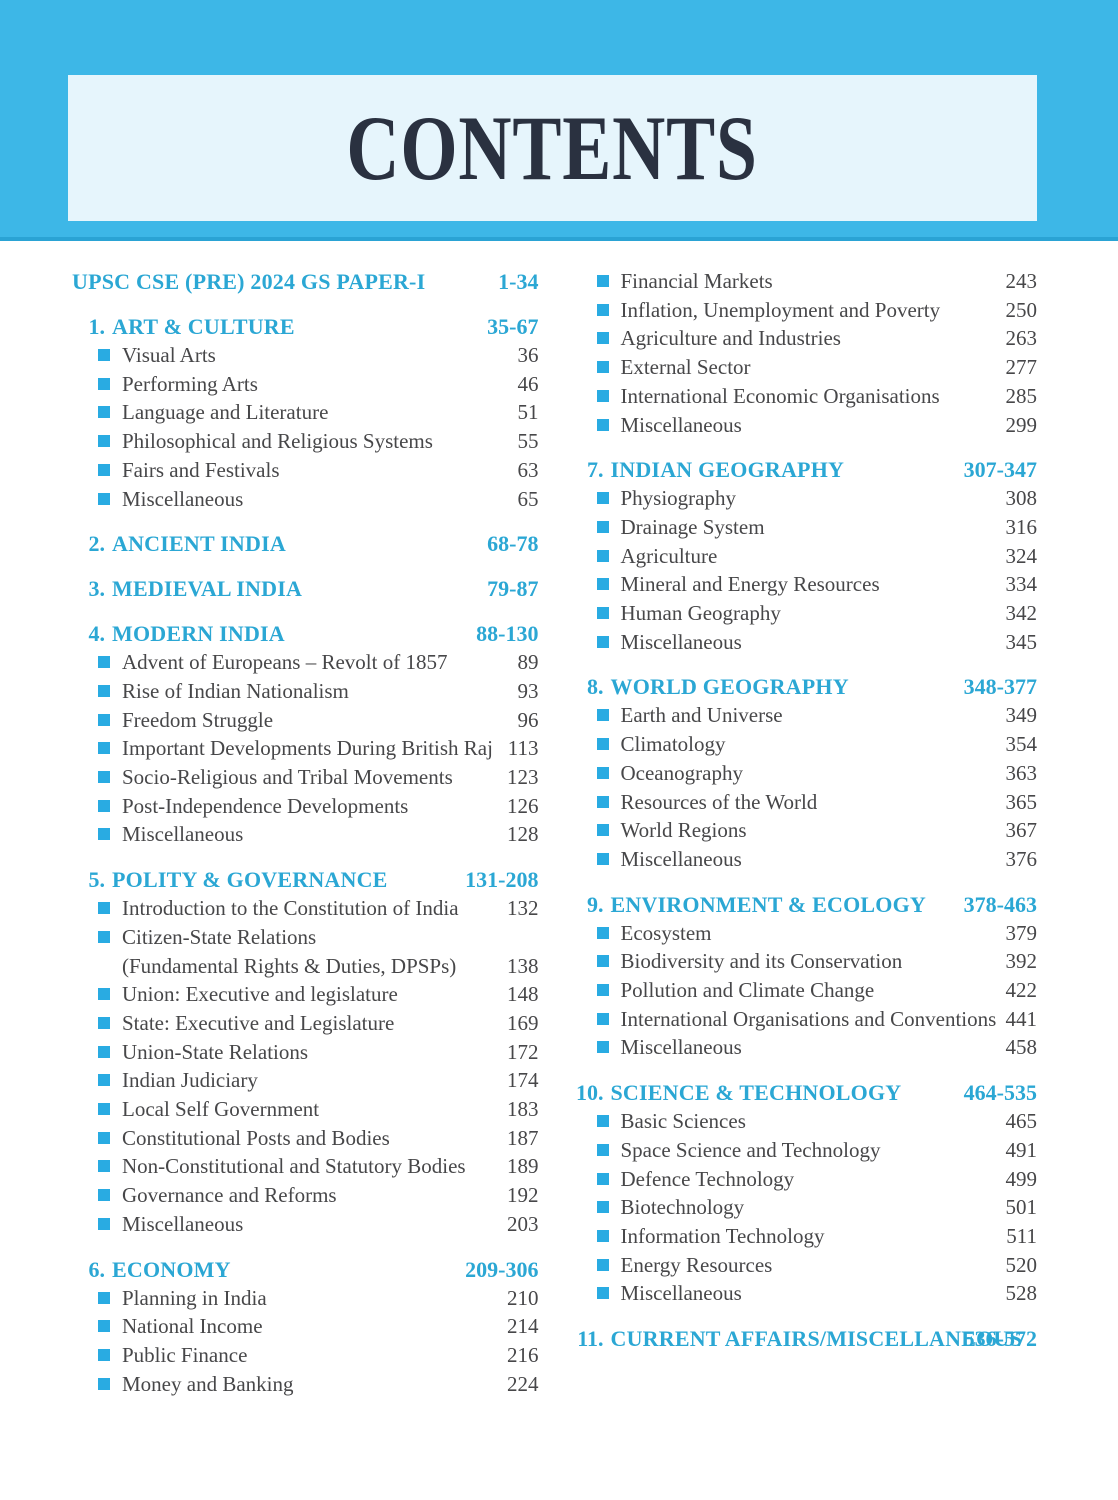  I want to click on toc-item: Mineral and Energy Resources 334, so click(804, 584).